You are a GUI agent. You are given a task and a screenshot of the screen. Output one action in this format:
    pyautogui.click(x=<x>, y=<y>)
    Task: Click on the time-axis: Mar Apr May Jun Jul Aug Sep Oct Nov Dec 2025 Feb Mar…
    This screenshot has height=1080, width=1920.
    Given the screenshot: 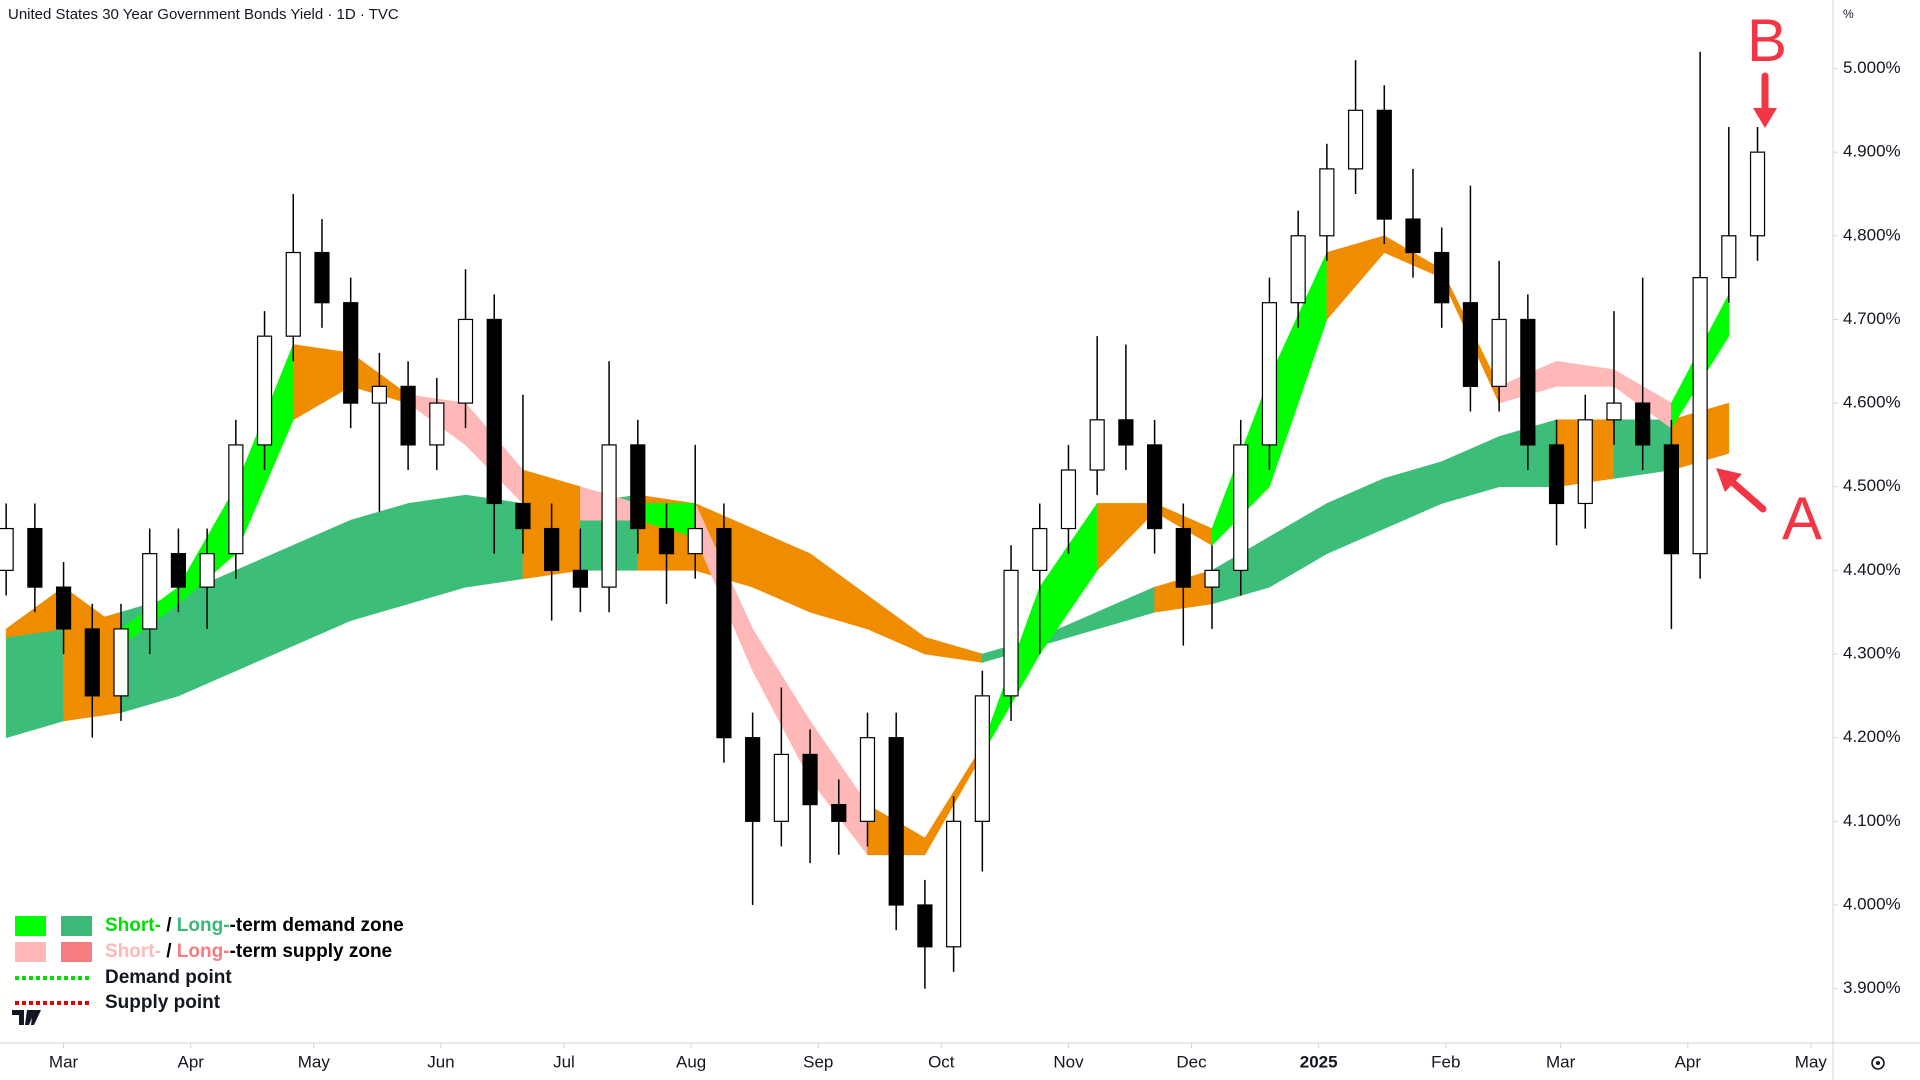 What is the action you would take?
    pyautogui.click(x=938, y=1057)
    